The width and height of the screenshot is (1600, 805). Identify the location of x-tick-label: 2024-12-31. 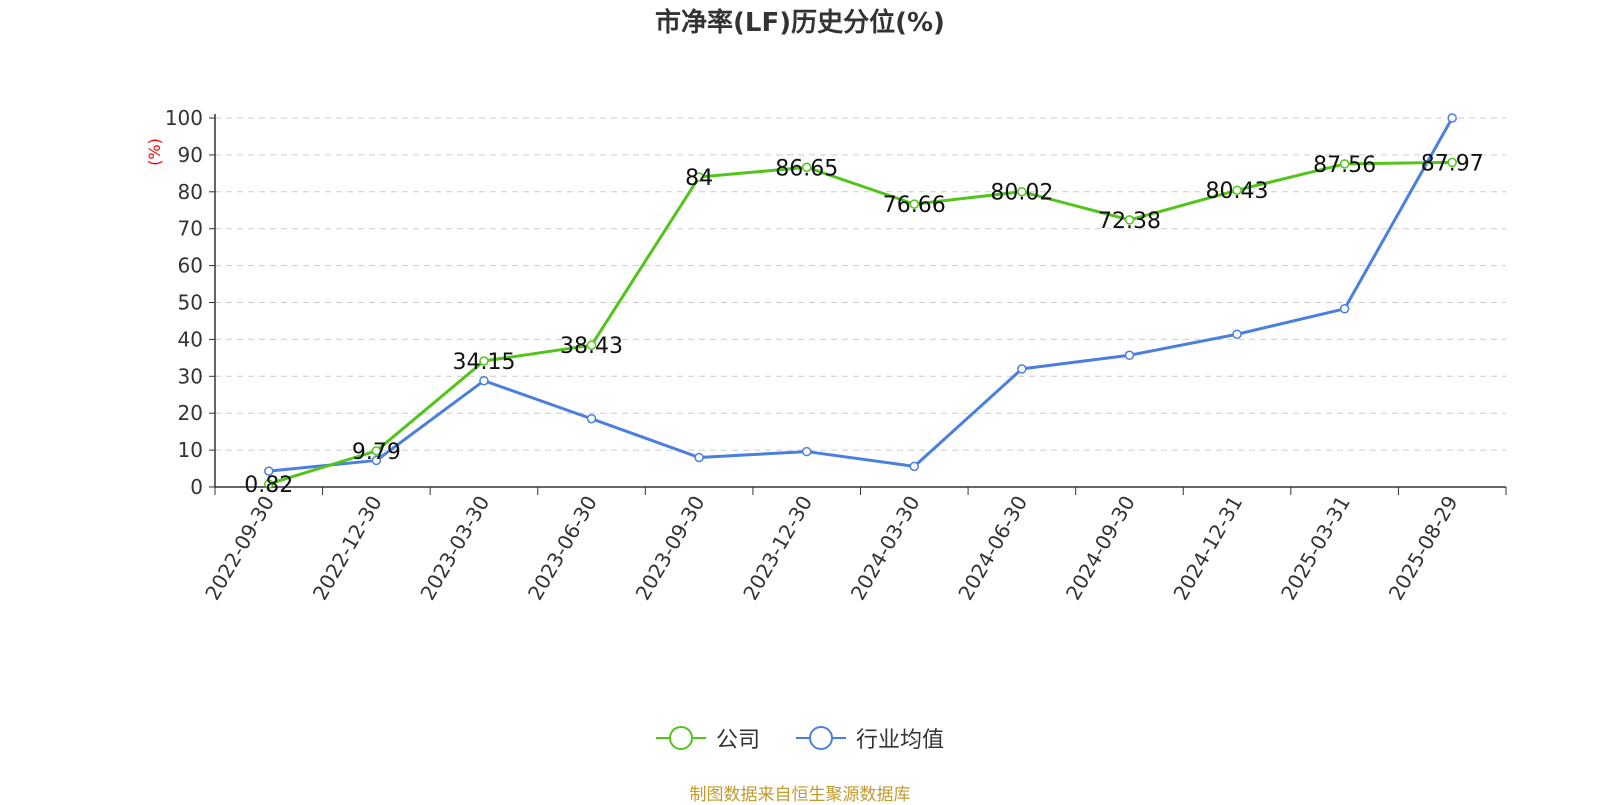
(1207, 548).